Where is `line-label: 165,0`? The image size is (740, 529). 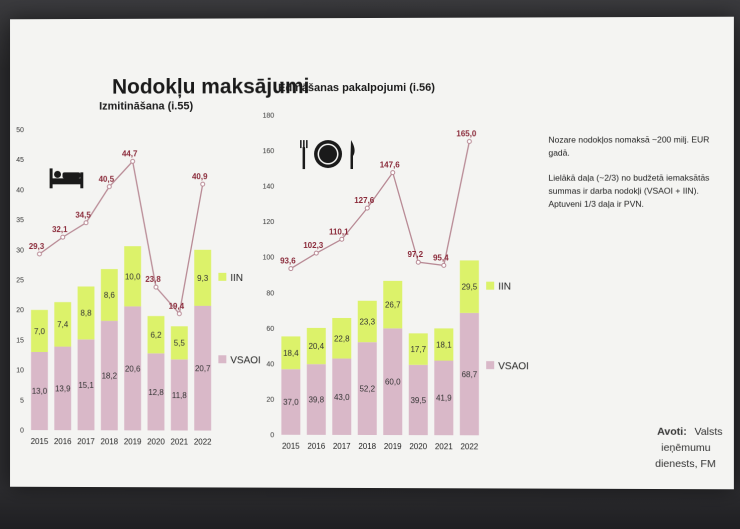
line-label: 165,0 is located at coordinates (466, 133).